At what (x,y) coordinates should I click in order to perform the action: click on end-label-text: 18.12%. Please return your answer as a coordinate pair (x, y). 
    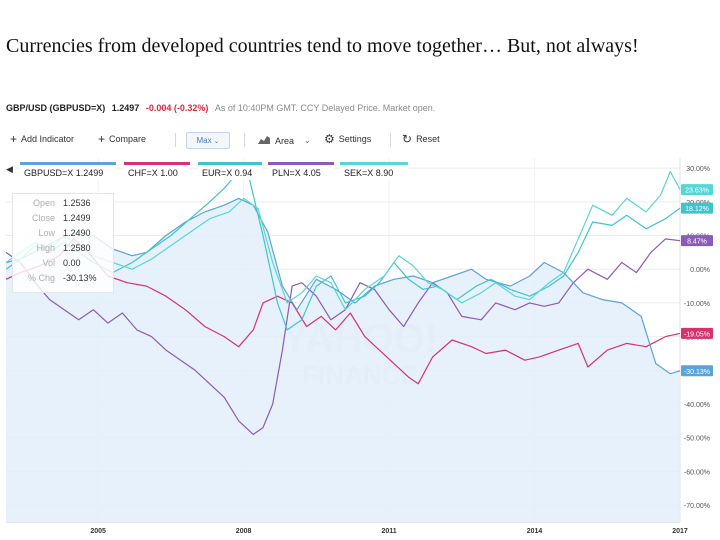
    Looking at the image, I should click on (697, 209).